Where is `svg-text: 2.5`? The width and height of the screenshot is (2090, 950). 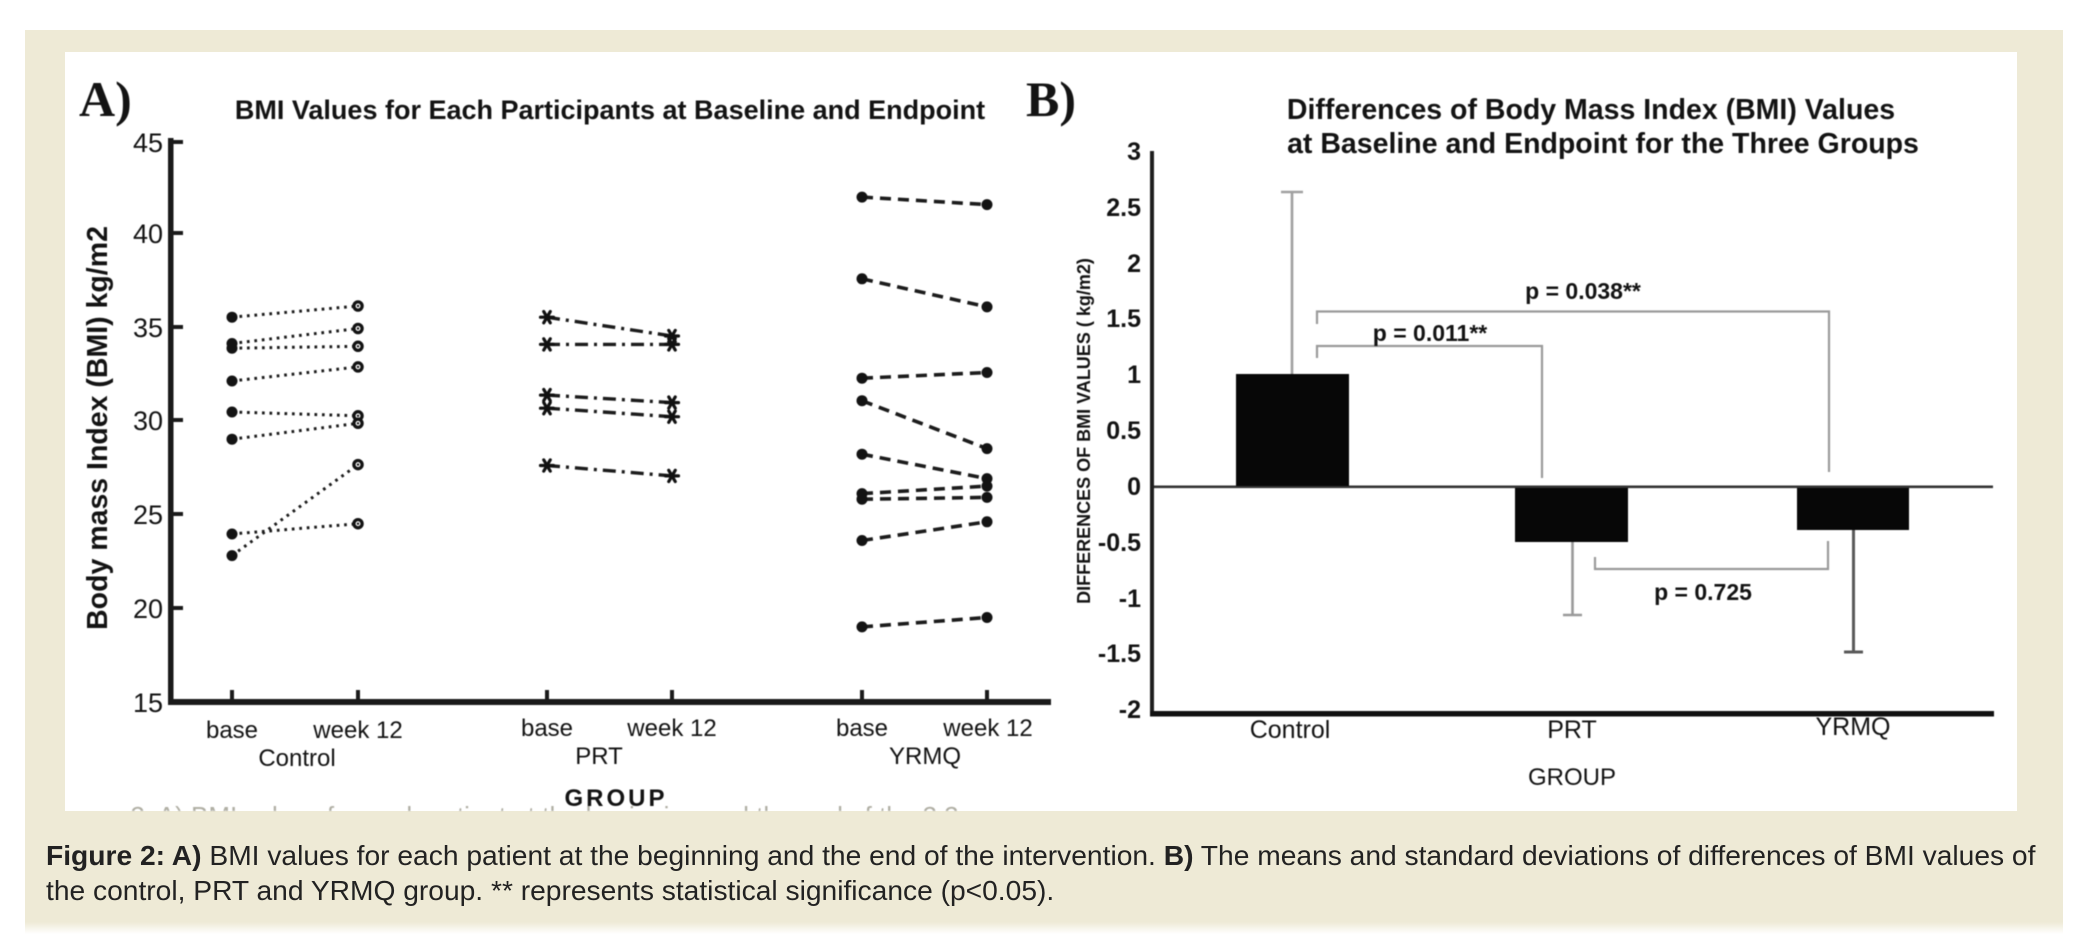
svg-text: 2.5 is located at coordinates (1123, 208).